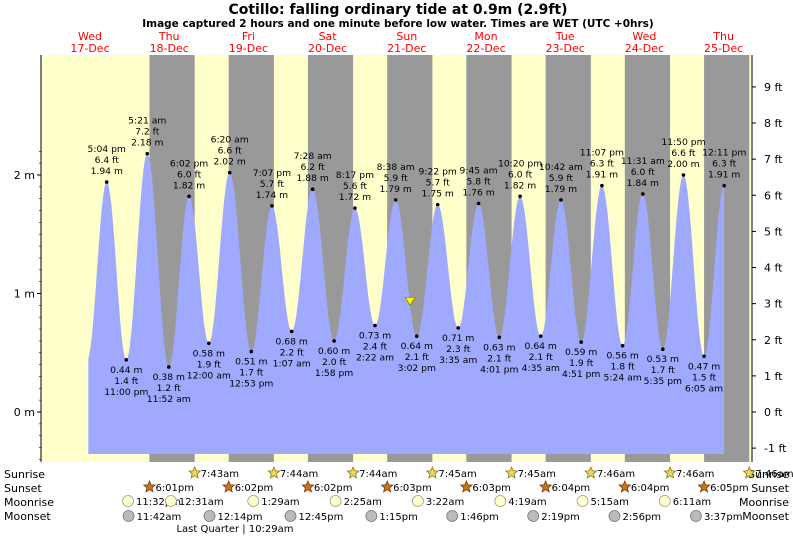 Image resolution: width=793 pixels, height=537 pixels. I want to click on low-tide-height-ft: 1.7 ft, so click(251, 373).